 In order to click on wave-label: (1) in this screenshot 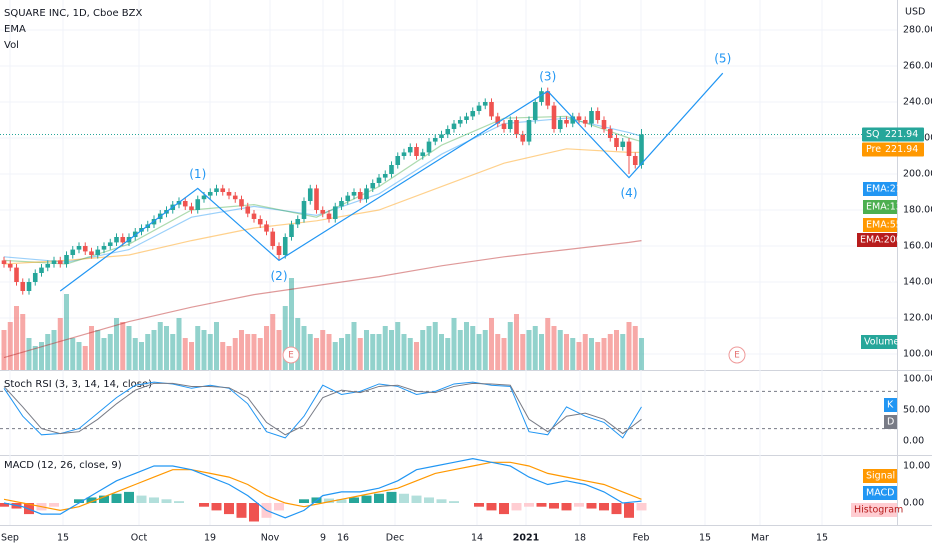, I will do `click(197, 174)`.